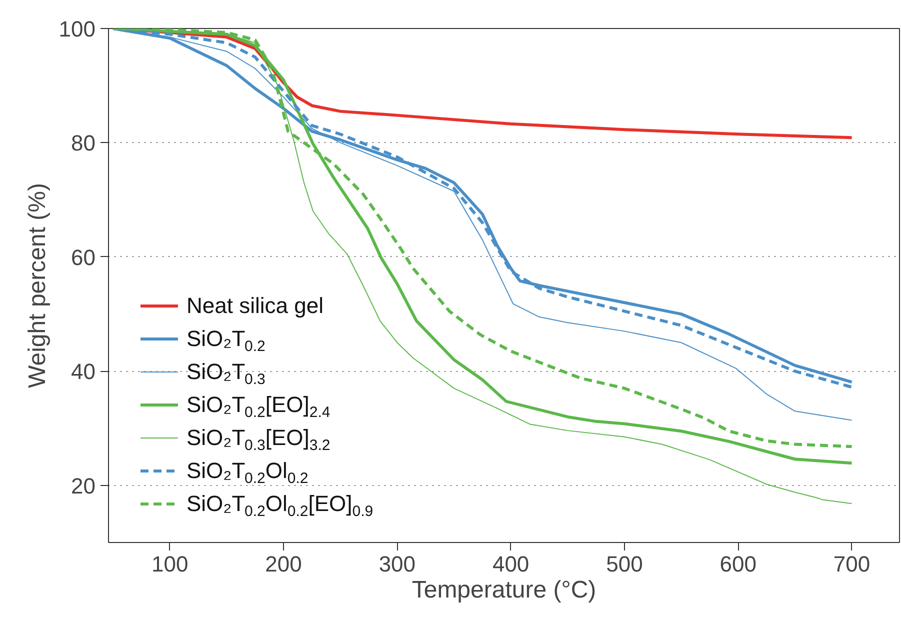 The image size is (901, 621). Describe the element at coordinates (83, 257) in the screenshot. I see `y-tick-label: 60` at that location.